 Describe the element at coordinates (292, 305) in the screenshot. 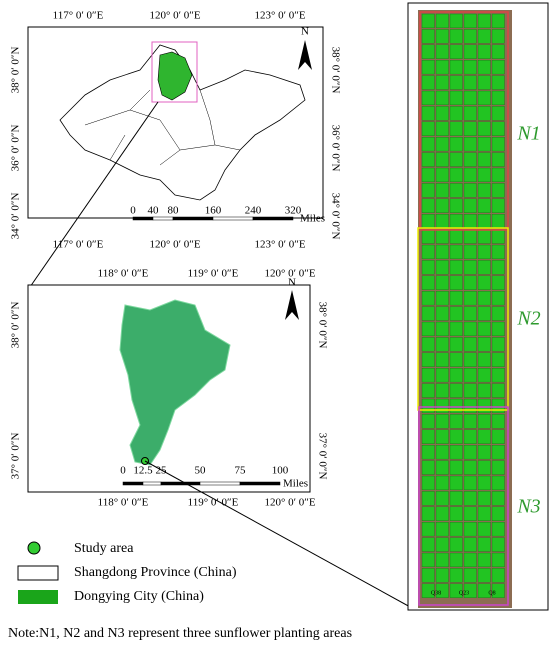

I see `north-arrow` at that location.